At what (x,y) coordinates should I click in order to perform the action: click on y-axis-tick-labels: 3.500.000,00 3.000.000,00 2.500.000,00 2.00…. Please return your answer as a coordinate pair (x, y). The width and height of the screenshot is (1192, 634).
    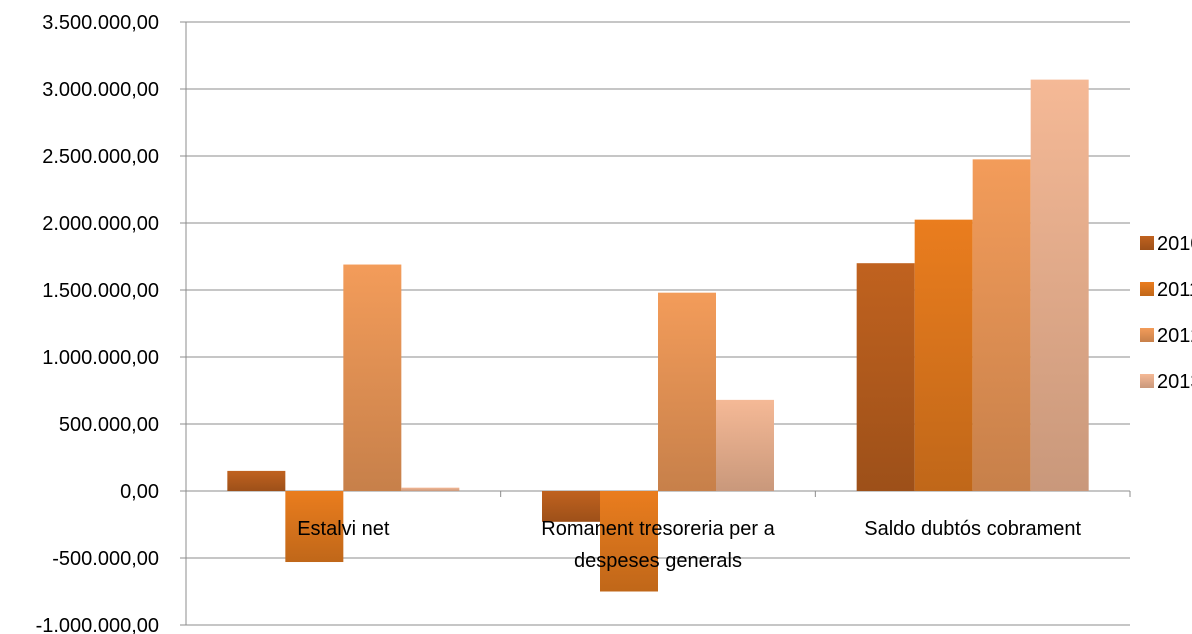
    Looking at the image, I should click on (97, 323).